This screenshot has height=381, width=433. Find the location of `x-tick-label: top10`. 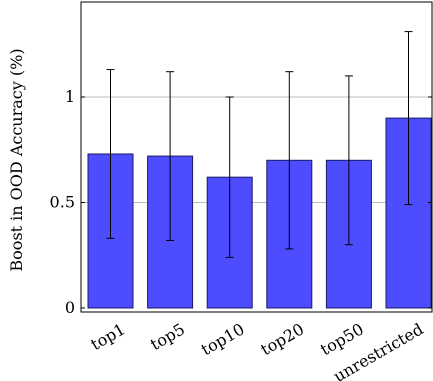

x-tick-label: top10 is located at coordinates (223, 339).